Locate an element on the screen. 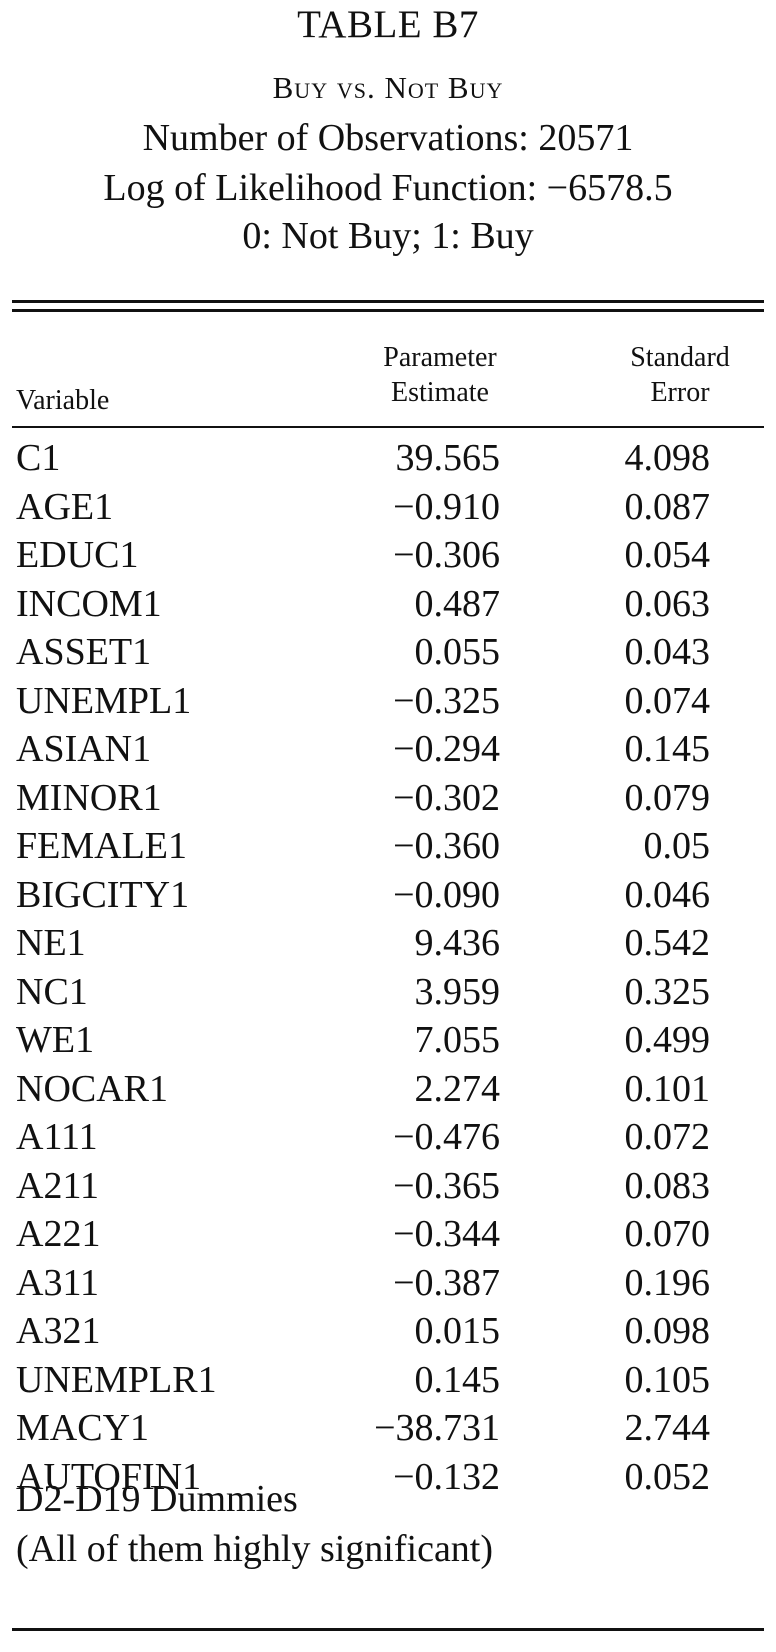 This screenshot has height=1652, width=776. table-row: AUTOFIN1 −0.132 0.052 is located at coordinates (388, 1477).